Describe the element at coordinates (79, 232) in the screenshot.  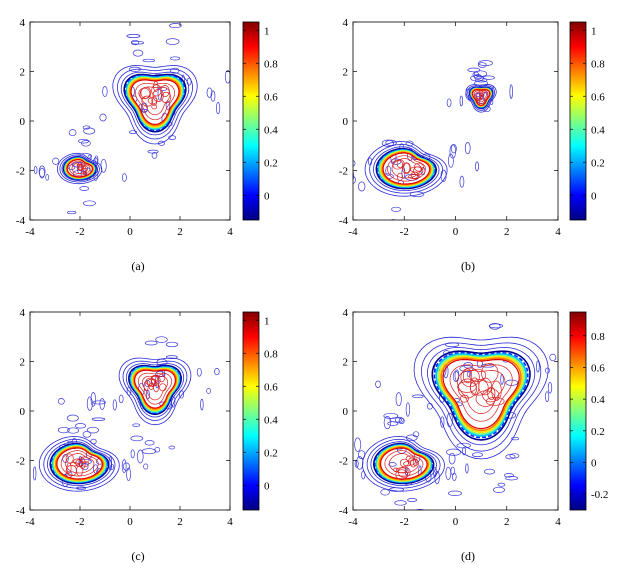
I see `x-tick-label: -2` at that location.